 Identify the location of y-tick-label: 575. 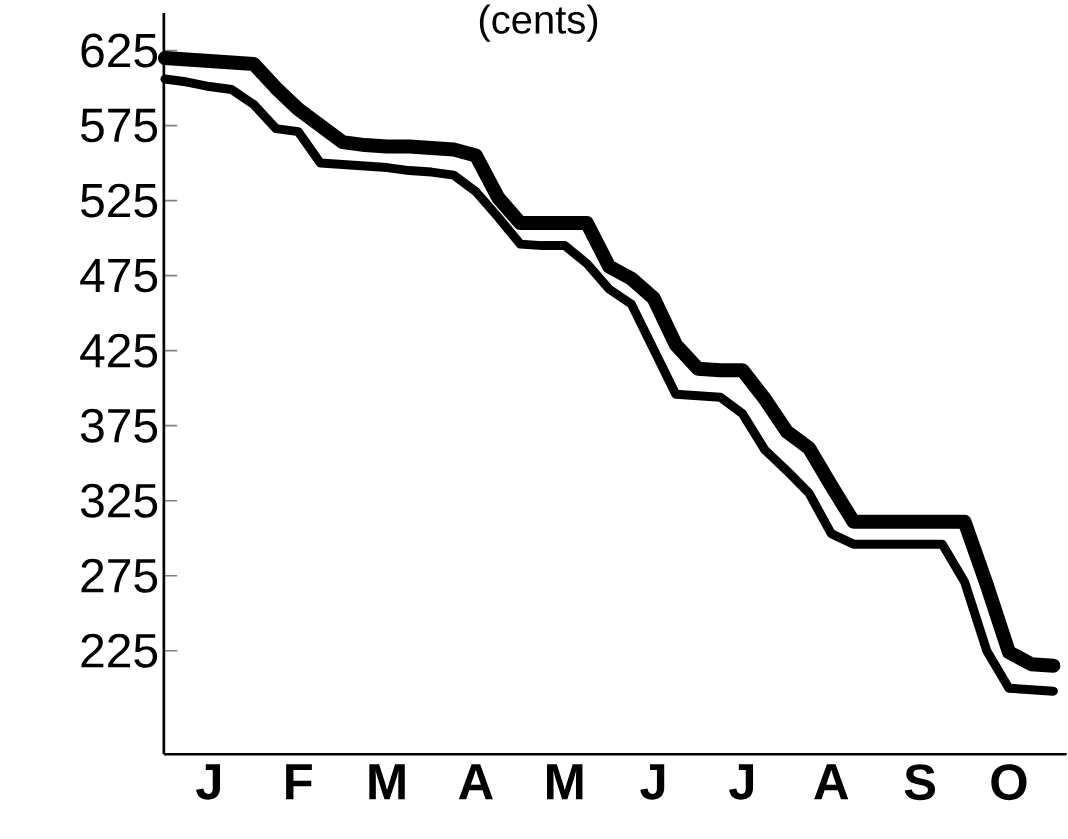
(119, 125).